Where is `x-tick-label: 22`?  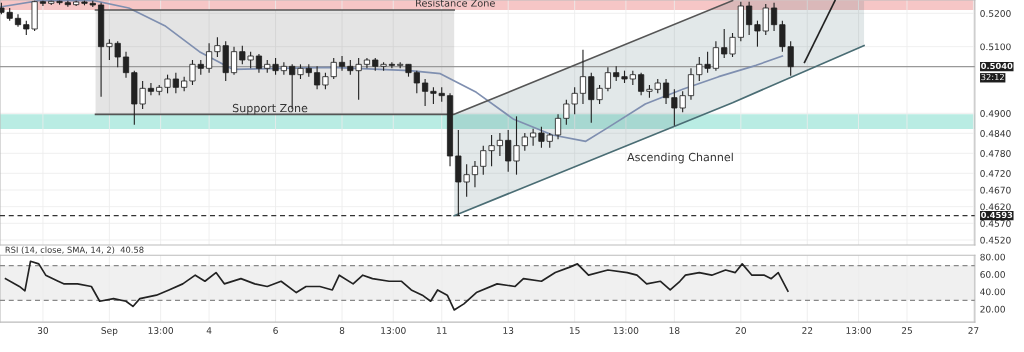 x-tick-label: 22 is located at coordinates (807, 330).